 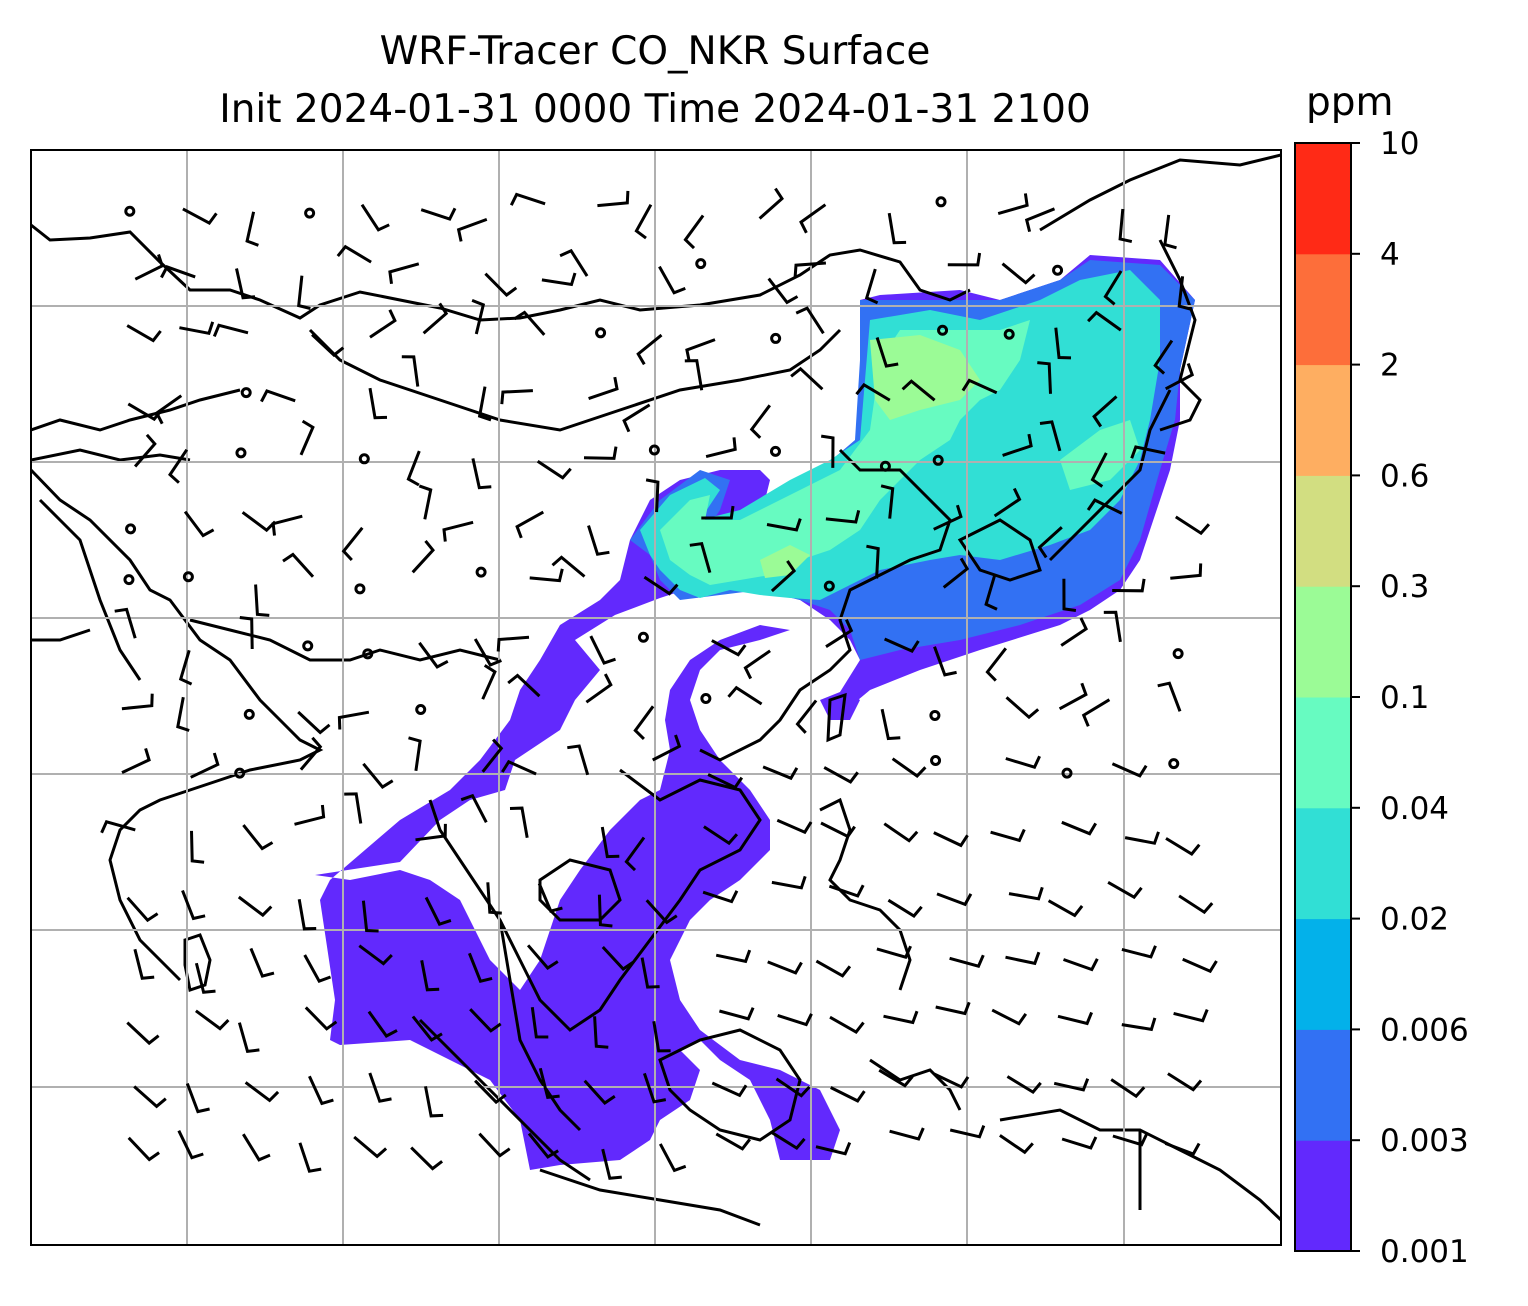 I want to click on colorbar-tick-label: 0.6, so click(x=1404, y=476).